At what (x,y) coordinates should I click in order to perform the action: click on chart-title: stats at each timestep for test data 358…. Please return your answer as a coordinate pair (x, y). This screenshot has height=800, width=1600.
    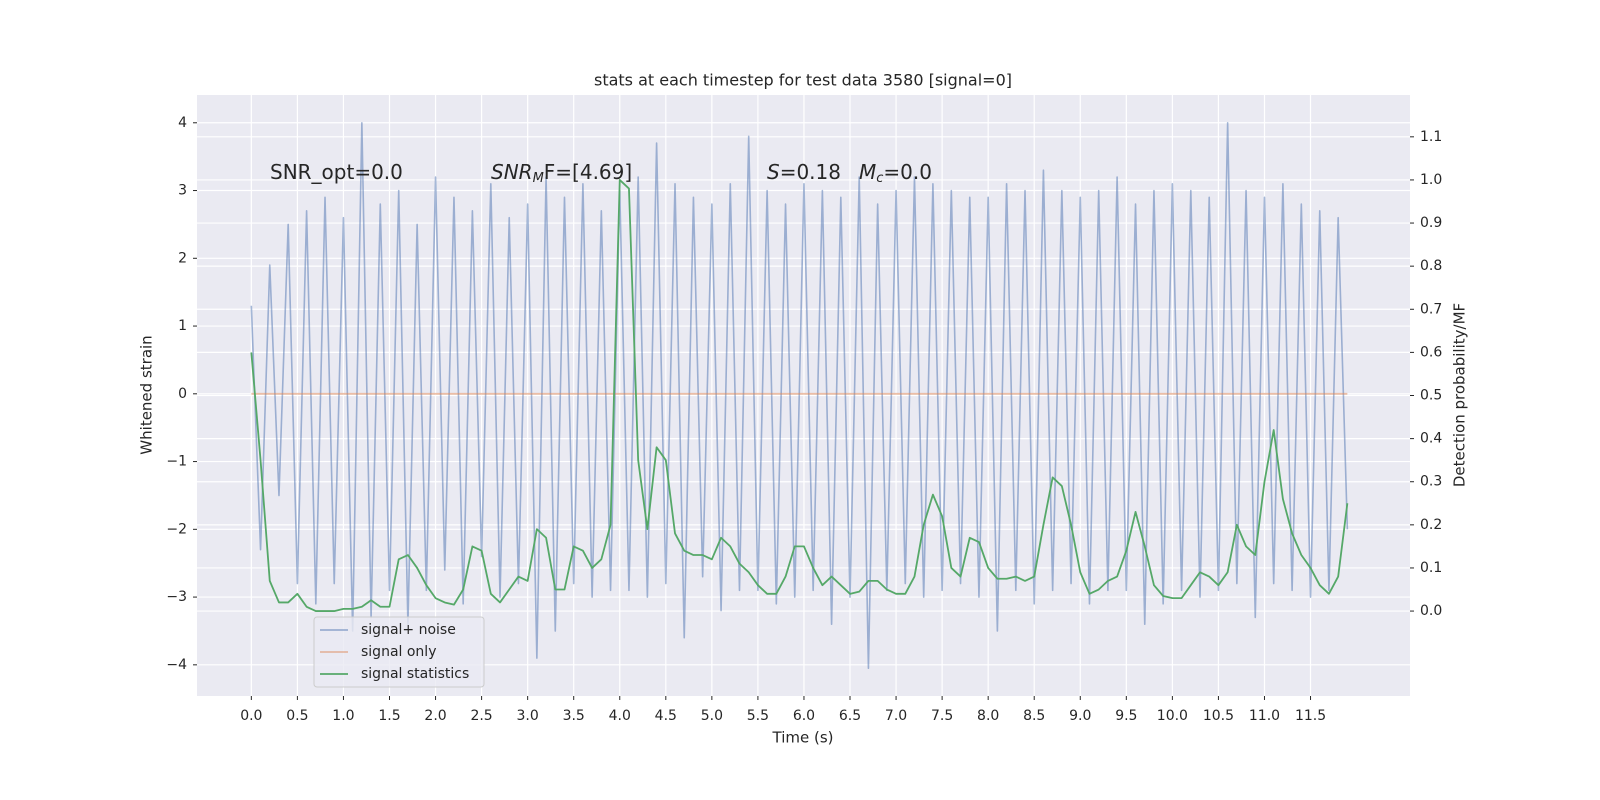
    Looking at the image, I should click on (803, 80).